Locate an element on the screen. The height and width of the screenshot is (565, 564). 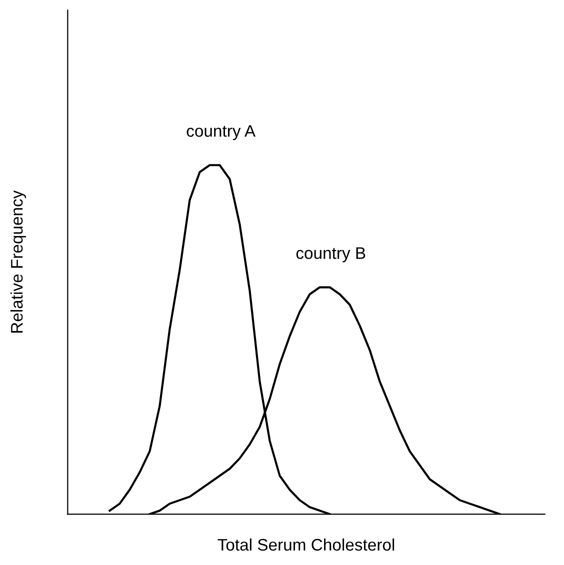
series-label: country A is located at coordinates (221, 132).